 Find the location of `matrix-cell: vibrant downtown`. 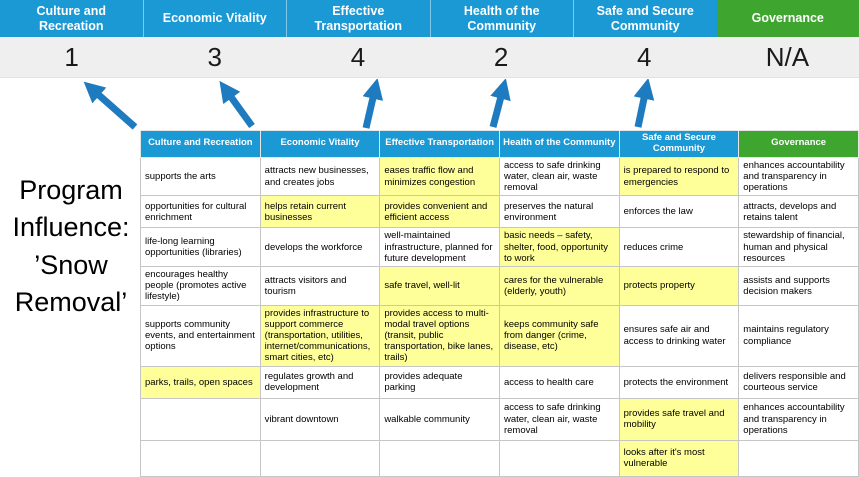

matrix-cell: vibrant downtown is located at coordinates (320, 419).